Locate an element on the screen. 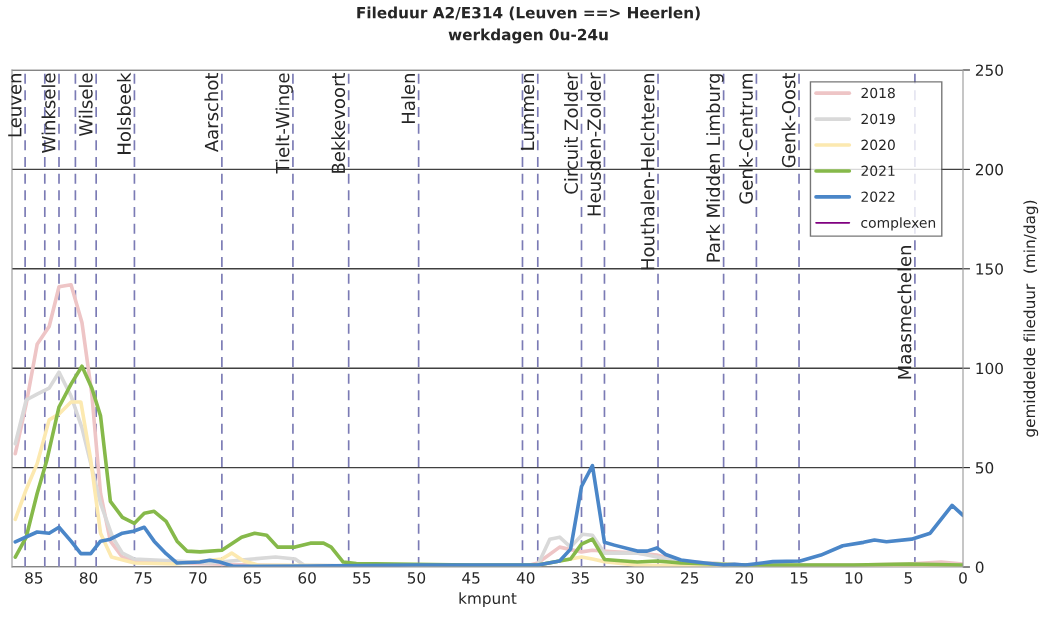 The height and width of the screenshot is (632, 1057). ref-line-label: Genk-Centrum is located at coordinates (745, 139).